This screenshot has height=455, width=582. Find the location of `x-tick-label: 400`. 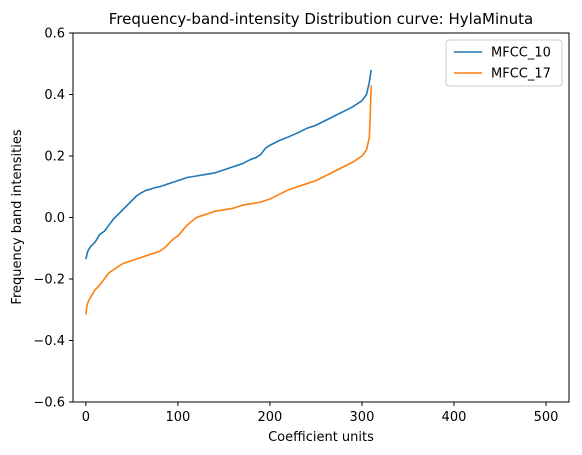

x-tick-label: 400 is located at coordinates (454, 417).